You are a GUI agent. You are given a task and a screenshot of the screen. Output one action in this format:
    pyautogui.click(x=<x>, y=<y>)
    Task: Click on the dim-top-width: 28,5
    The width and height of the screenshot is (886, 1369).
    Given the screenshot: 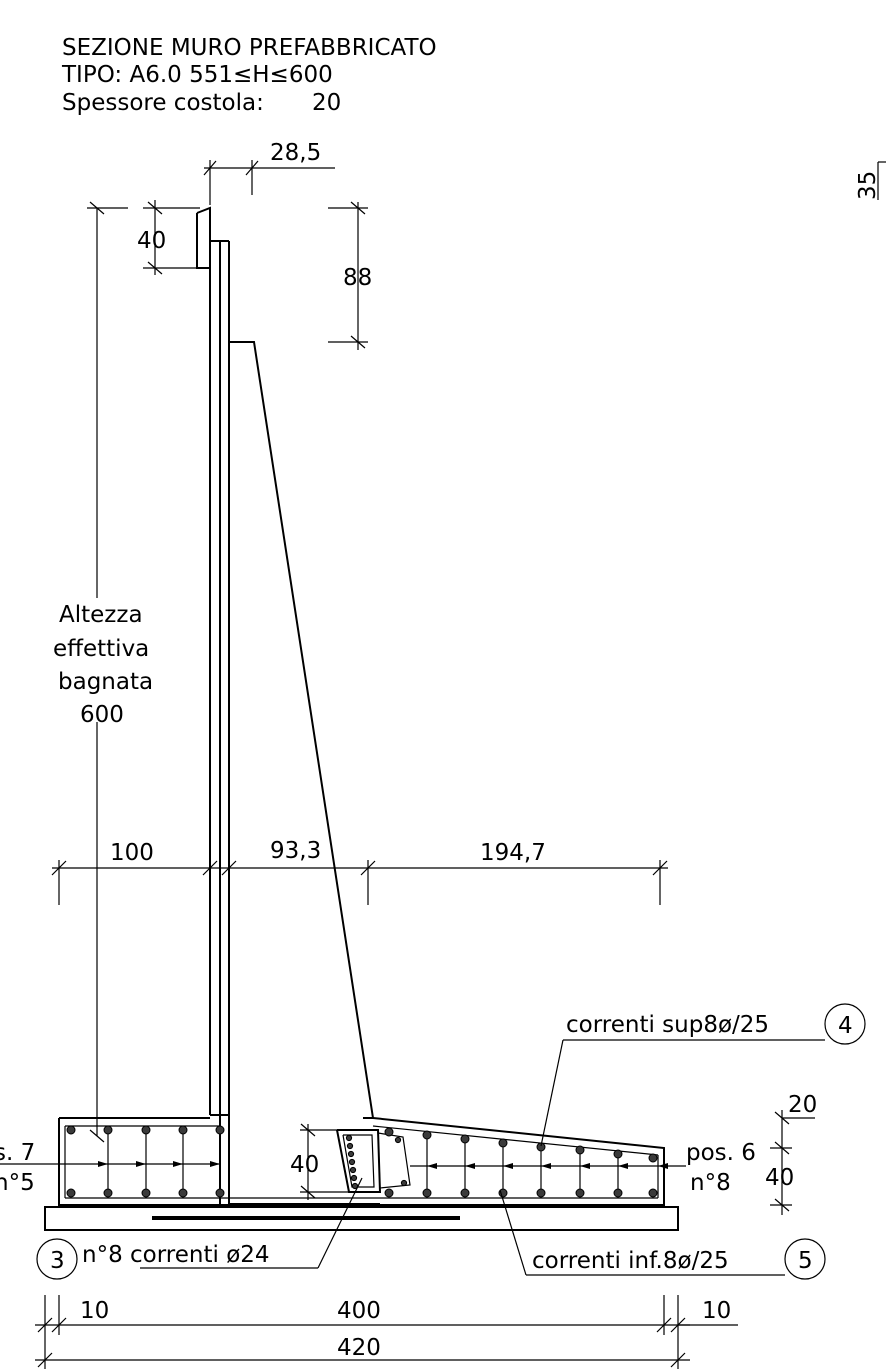 What is the action you would take?
    pyautogui.click(x=269, y=172)
    